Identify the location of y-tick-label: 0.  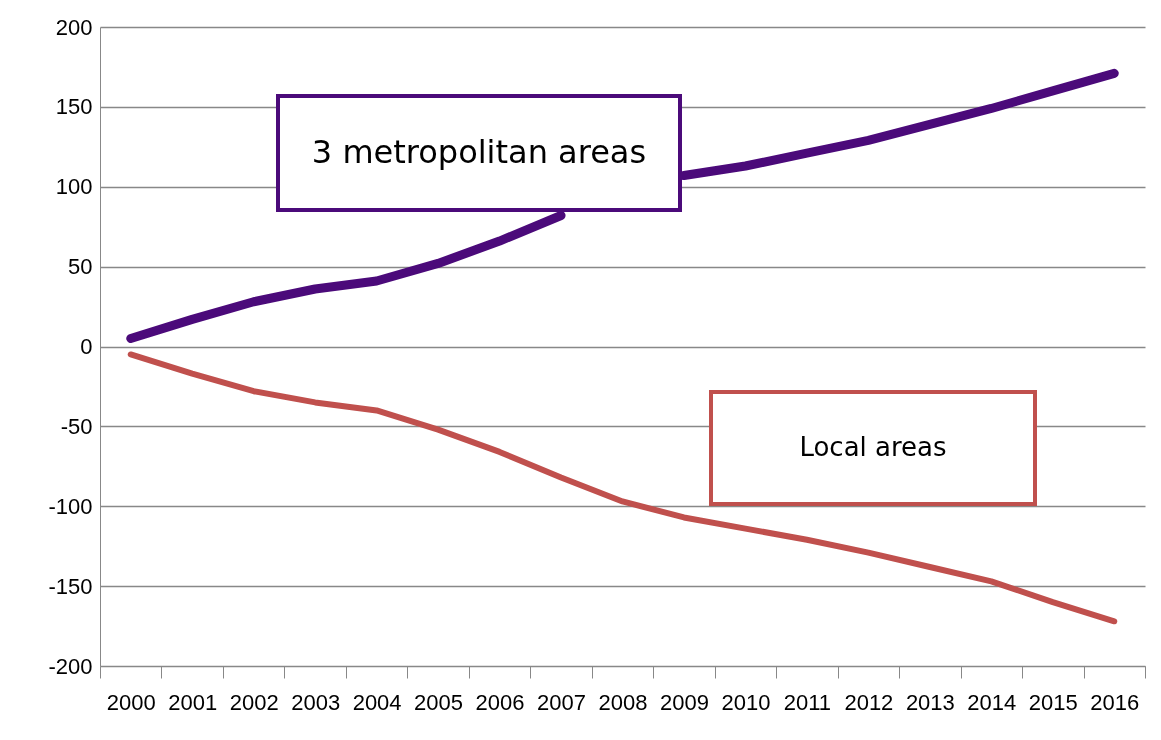
(86, 346).